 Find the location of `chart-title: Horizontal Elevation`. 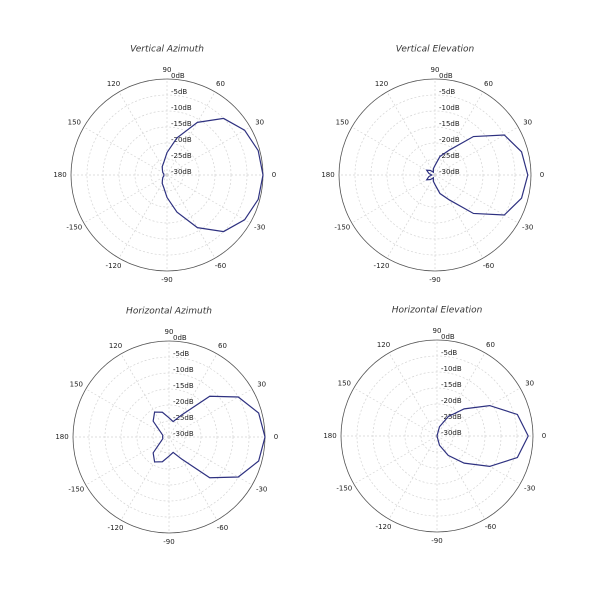

chart-title: Horizontal Elevation is located at coordinates (437, 311).